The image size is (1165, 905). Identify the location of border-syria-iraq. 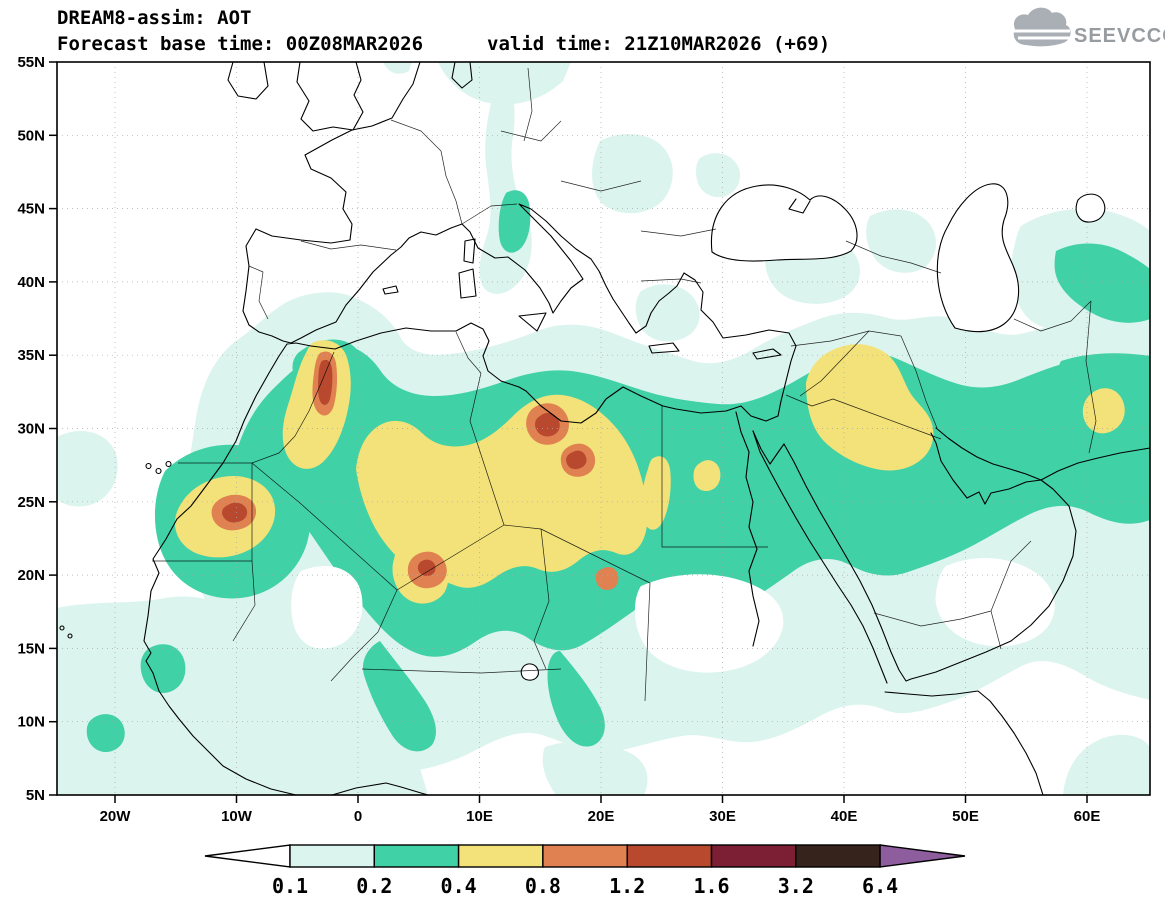
(834, 363).